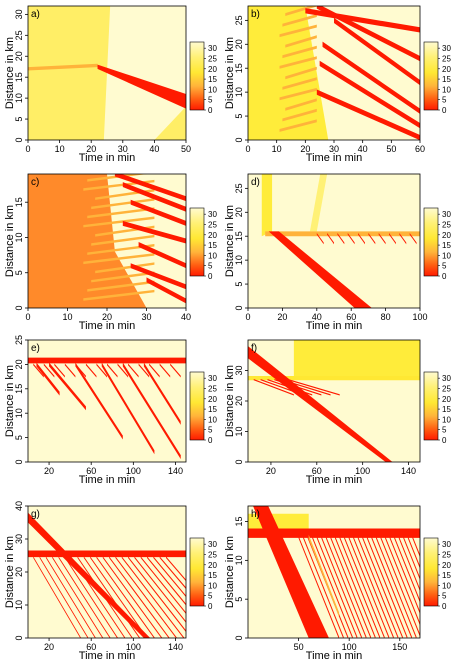 This screenshot has height=664, width=463. Describe the element at coordinates (349, 647) in the screenshot. I see `x-tick-label: 100` at that location.